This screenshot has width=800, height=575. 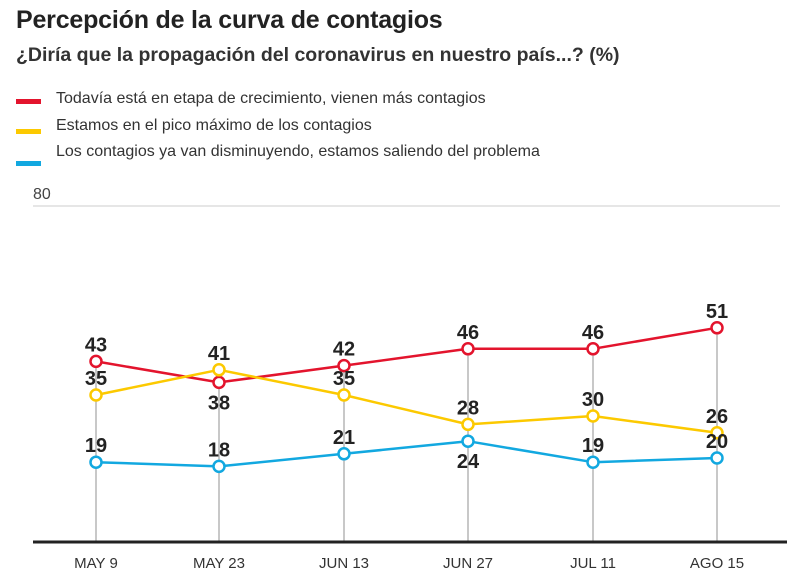 What do you see at coordinates (344, 438) in the screenshot?
I see `data-label-s3-3: 21` at bounding box center [344, 438].